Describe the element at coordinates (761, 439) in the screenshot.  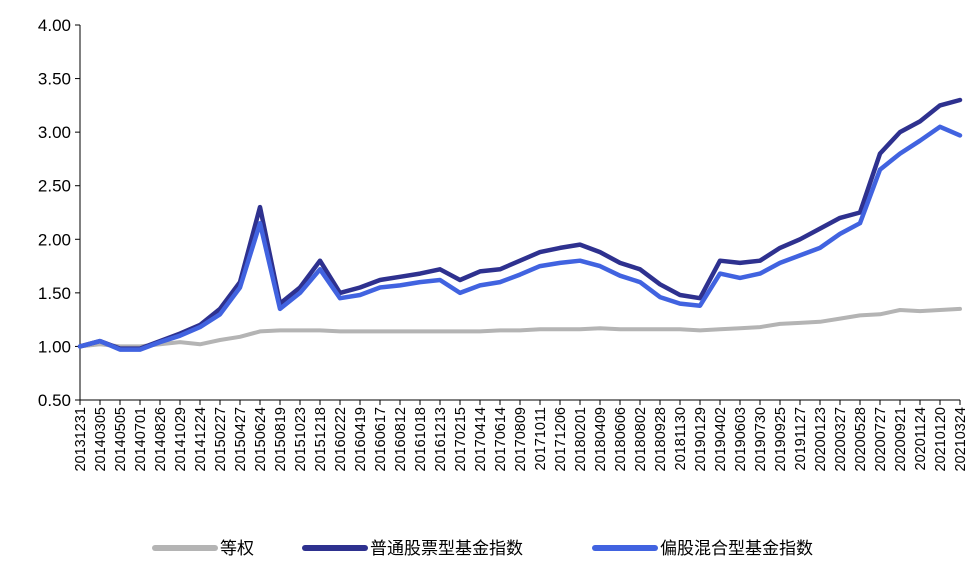
I see `x-tick-label: 20190730` at that location.